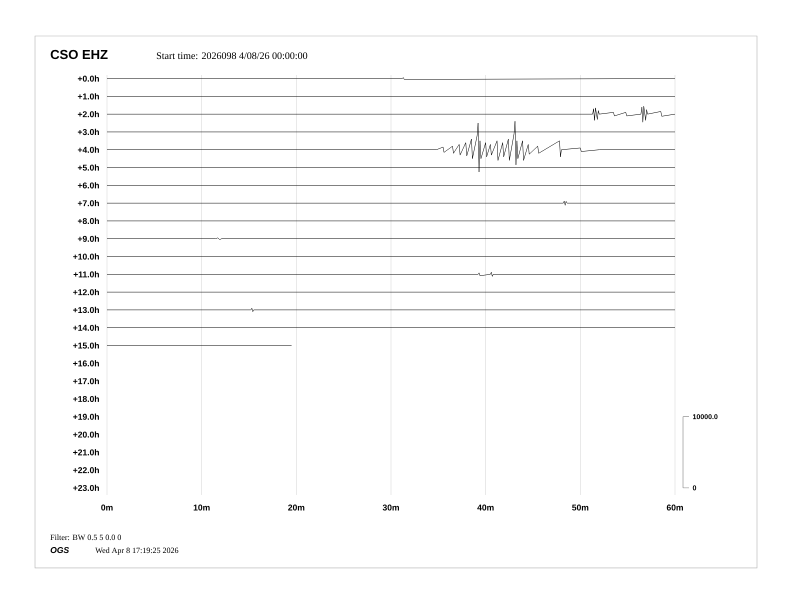  What do you see at coordinates (88, 167) in the screenshot?
I see `y-tick-label: +5.0h` at bounding box center [88, 167].